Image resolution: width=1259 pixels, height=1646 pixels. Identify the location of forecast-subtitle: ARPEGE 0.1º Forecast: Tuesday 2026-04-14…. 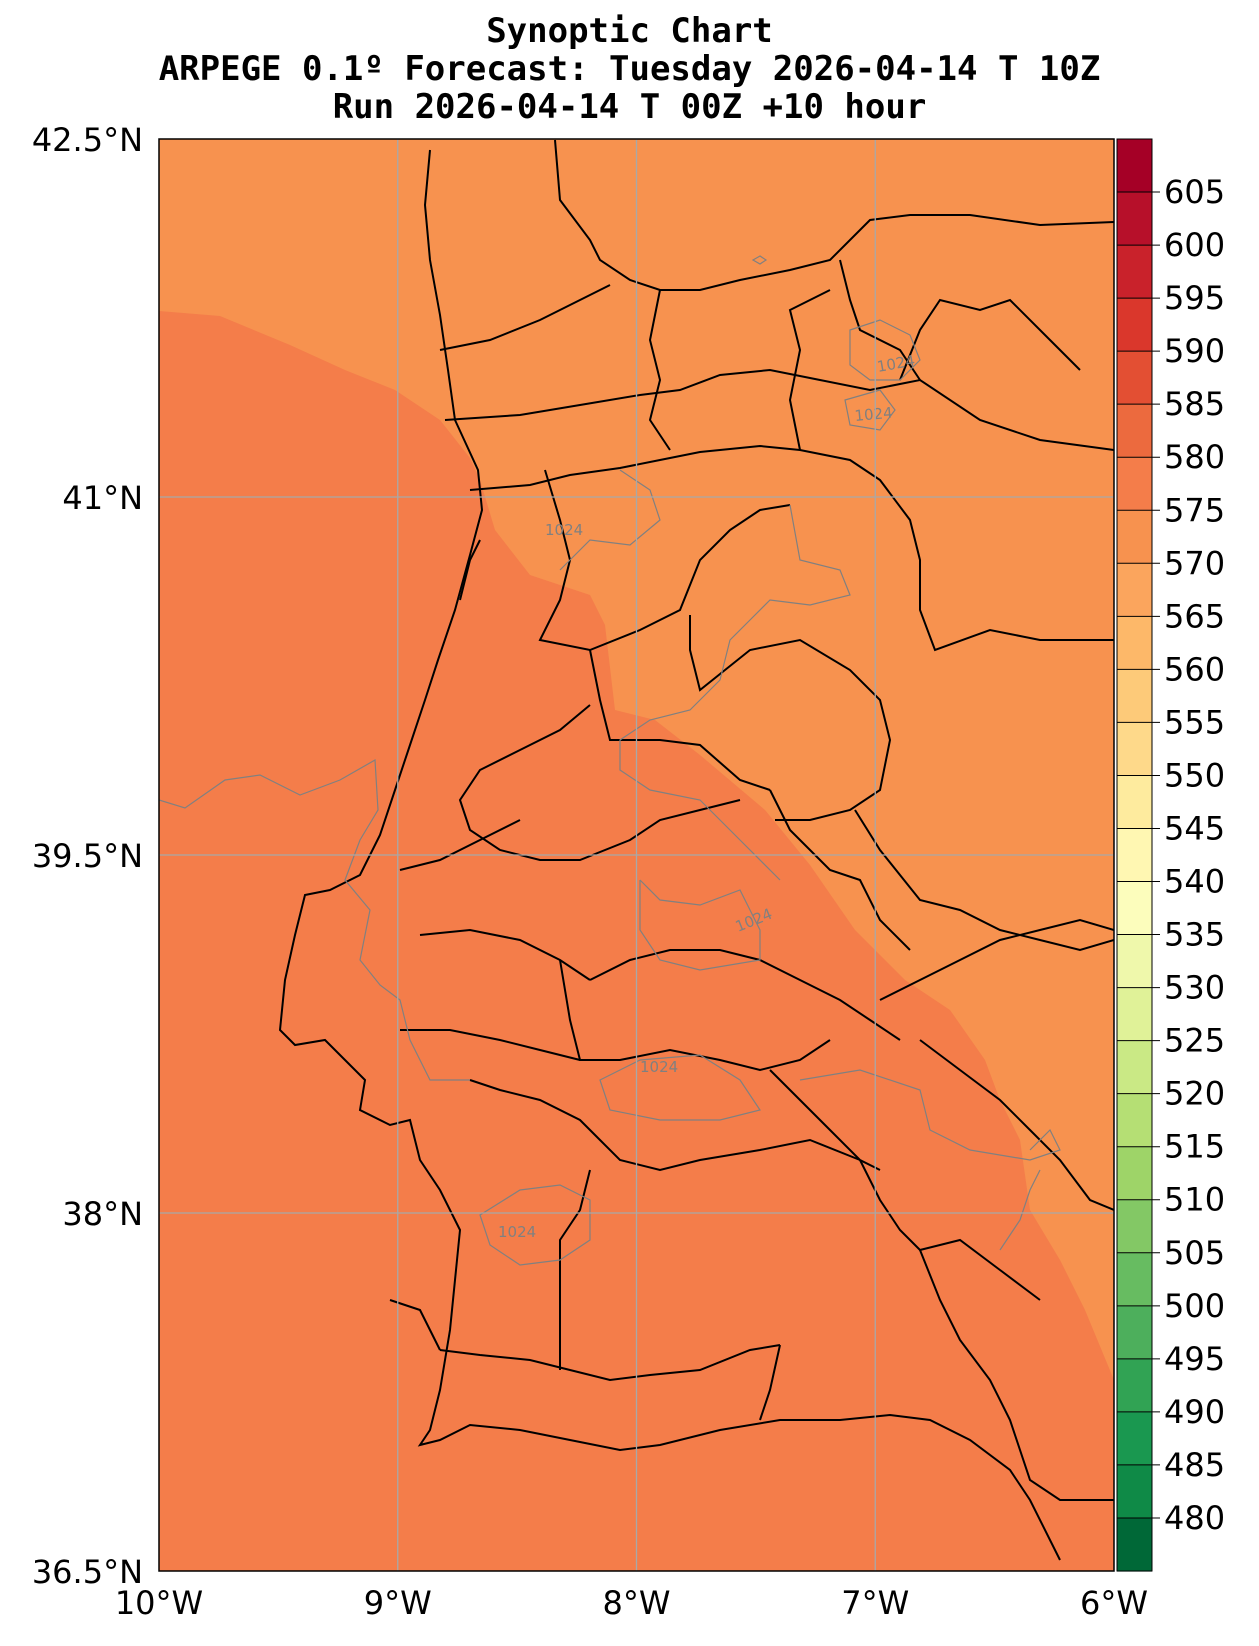
(629, 69).